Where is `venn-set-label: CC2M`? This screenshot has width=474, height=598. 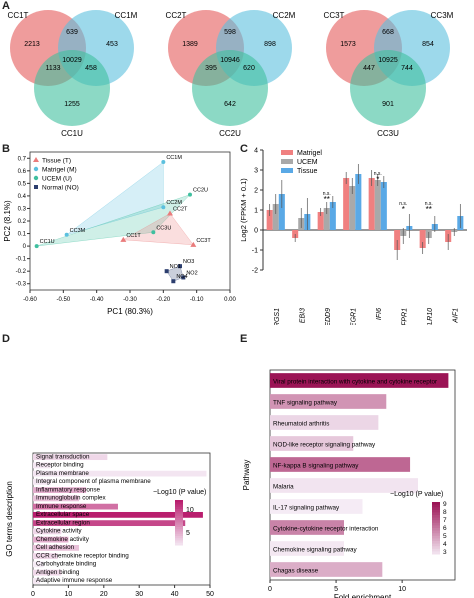 venn-set-label: CC2M is located at coordinates (284, 15).